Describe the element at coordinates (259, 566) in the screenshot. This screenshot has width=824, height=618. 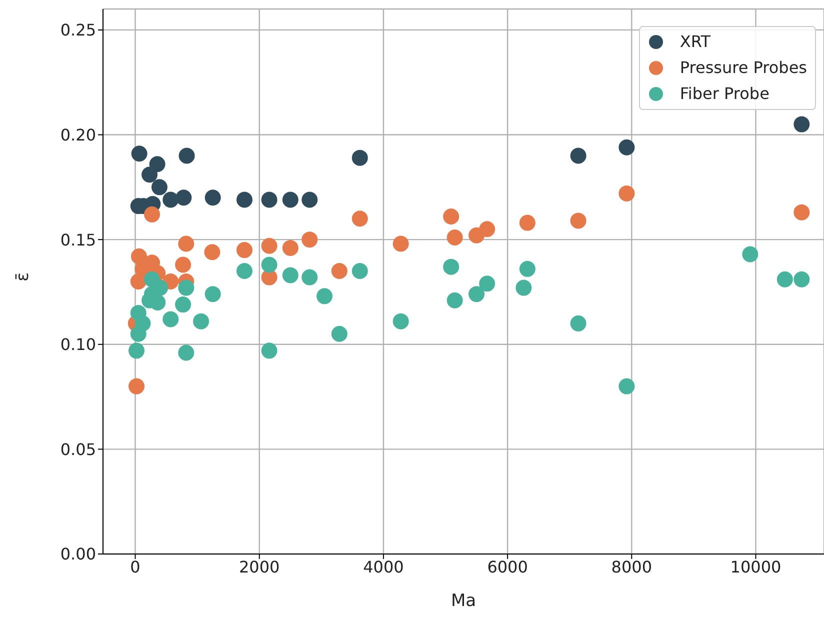
I see `x-tick-label: 2000` at that location.